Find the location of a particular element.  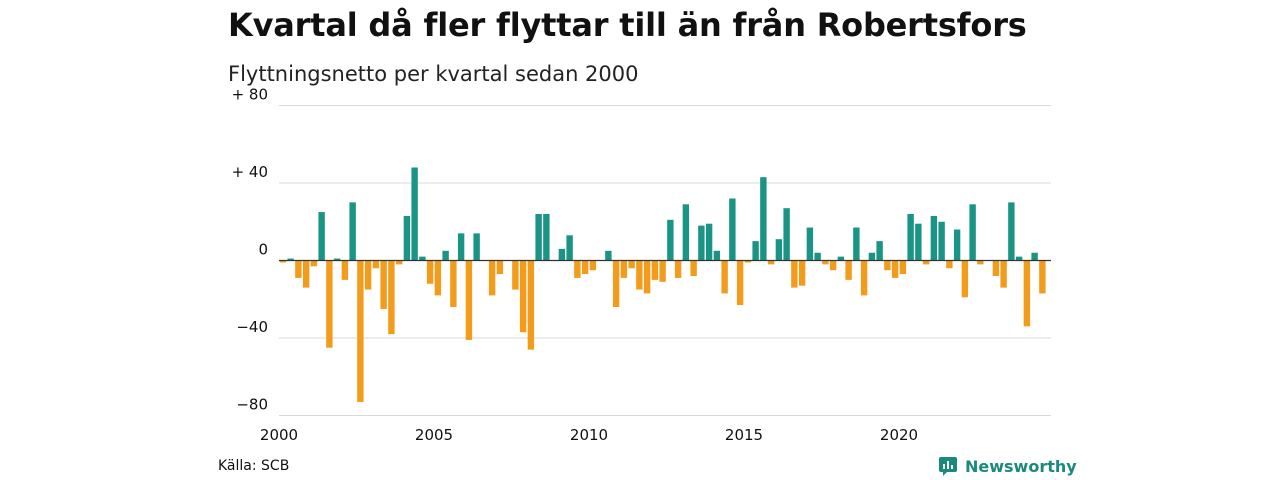

y-tick-label: + 80 is located at coordinates (250, 95).